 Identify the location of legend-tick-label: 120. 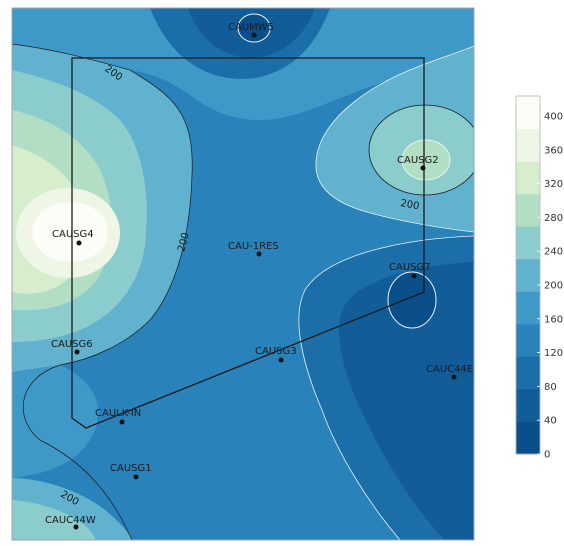
(553, 353).